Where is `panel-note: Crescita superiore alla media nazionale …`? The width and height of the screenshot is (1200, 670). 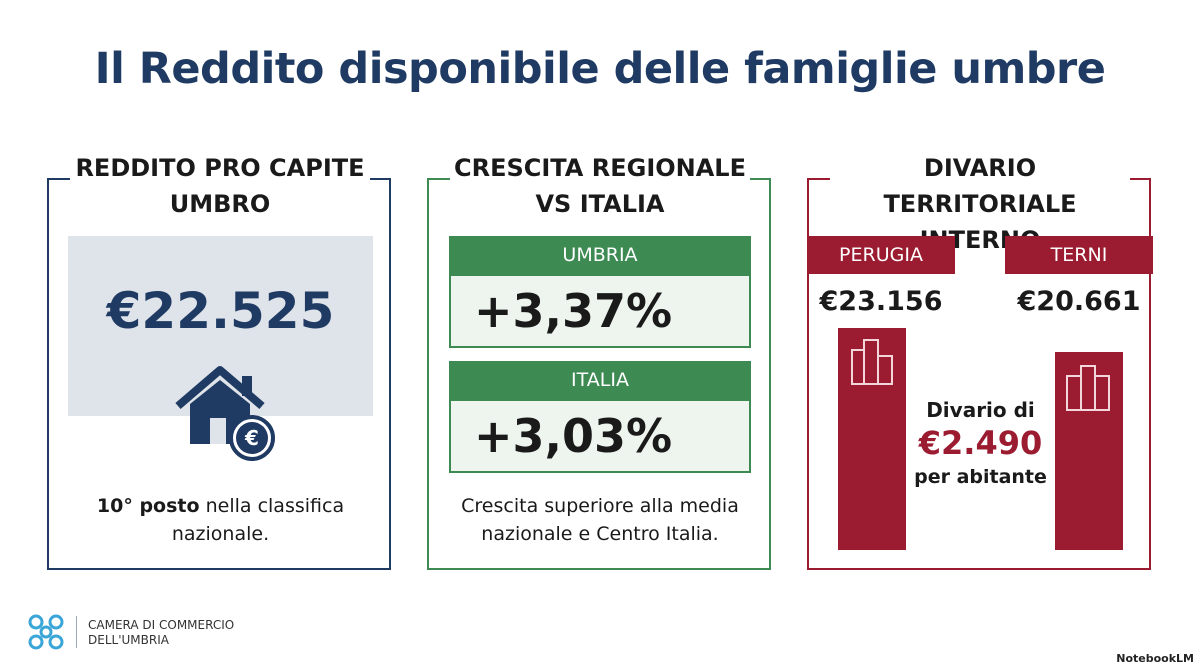
panel-note: Crescita superiore alla media nazionale … is located at coordinates (600, 520).